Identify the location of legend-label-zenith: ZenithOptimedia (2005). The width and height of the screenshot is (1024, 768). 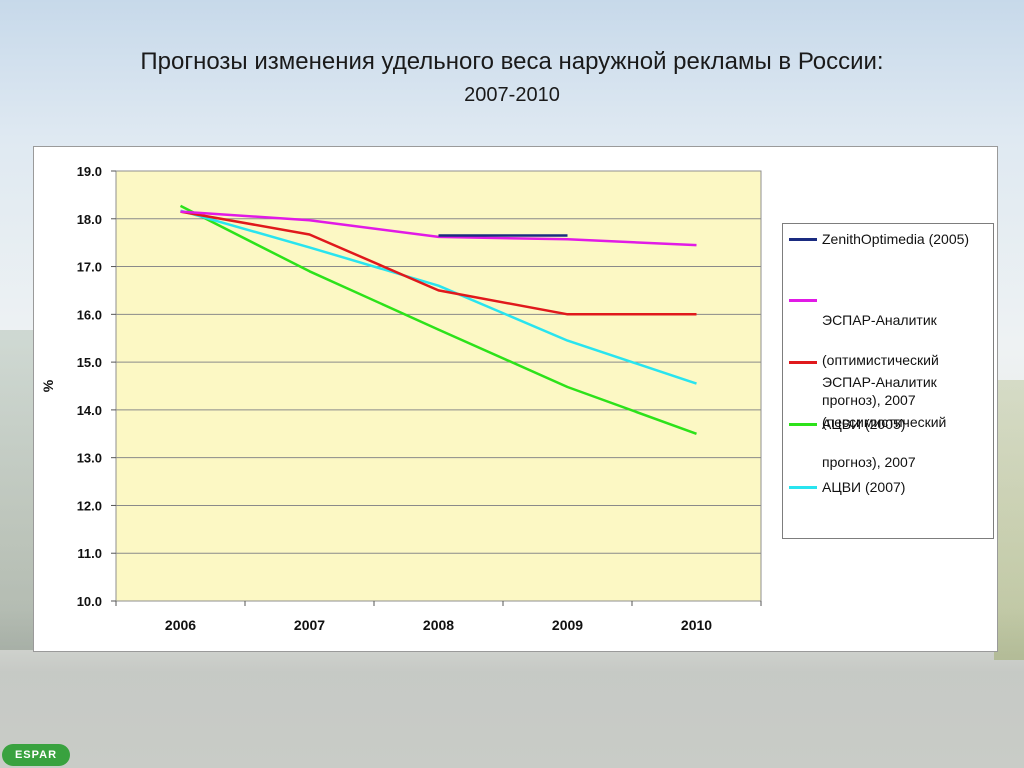
(896, 239).